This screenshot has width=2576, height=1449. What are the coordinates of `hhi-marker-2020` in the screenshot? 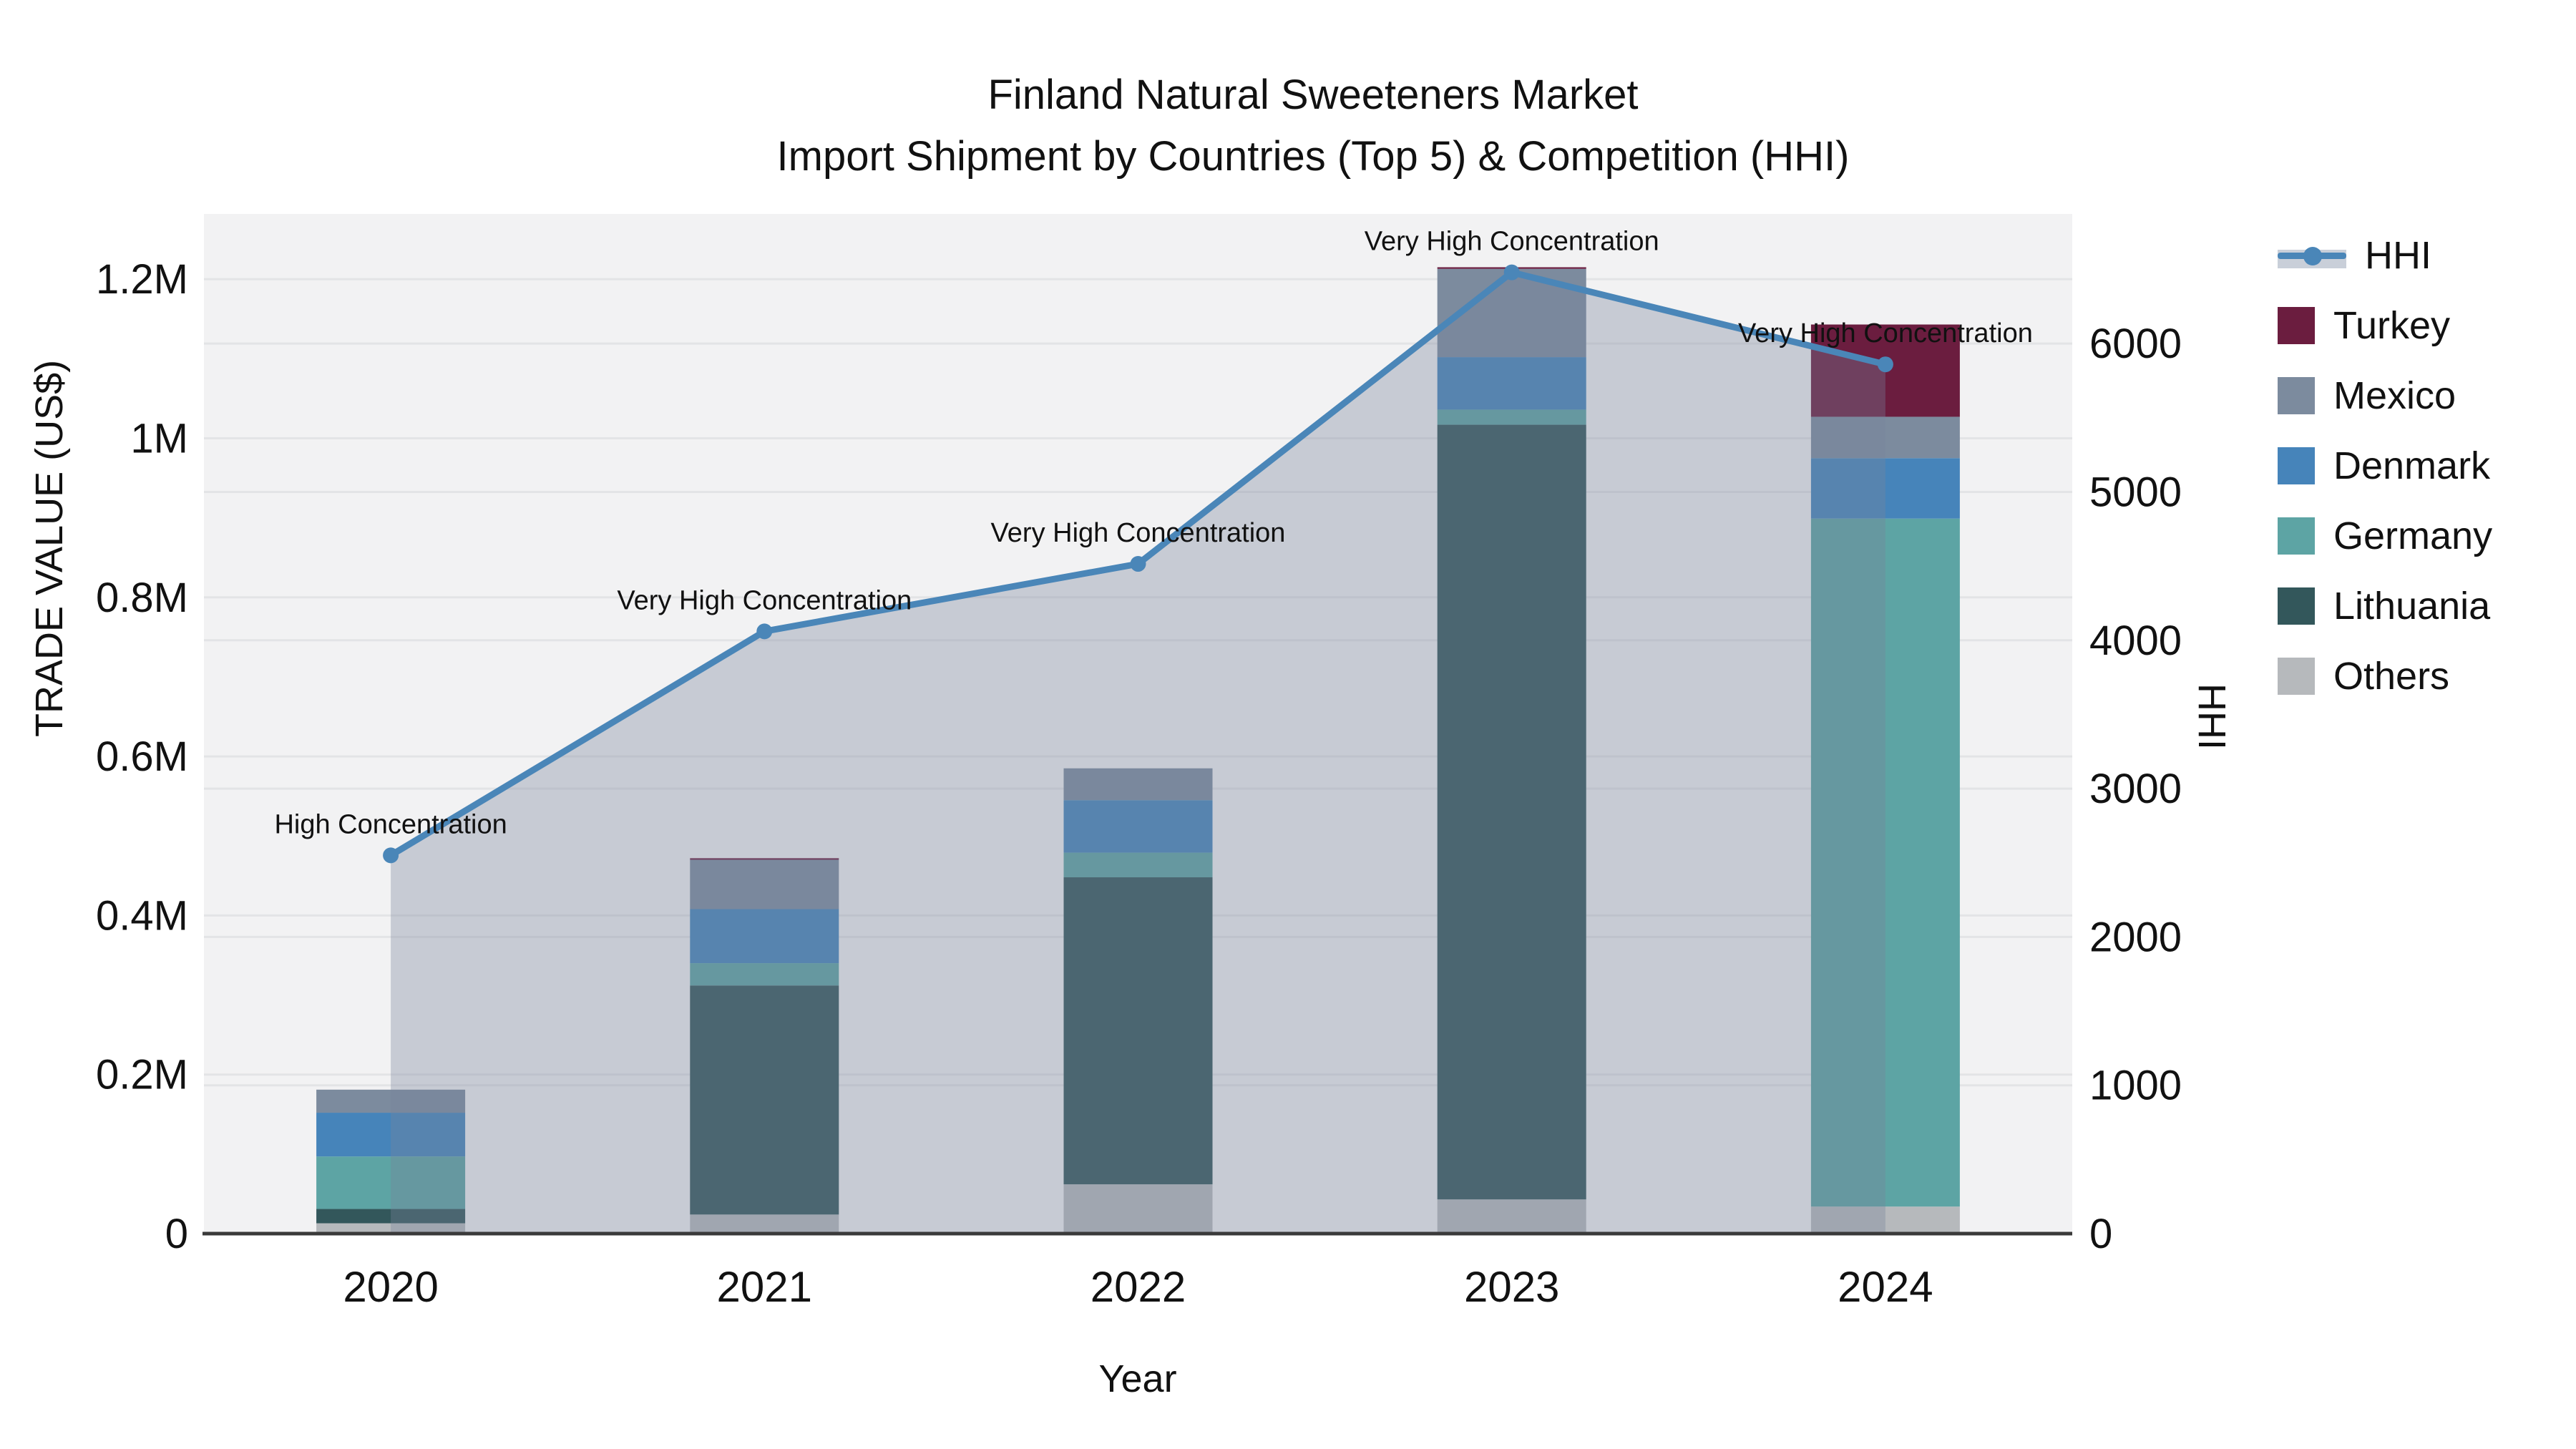 It's located at (391, 855).